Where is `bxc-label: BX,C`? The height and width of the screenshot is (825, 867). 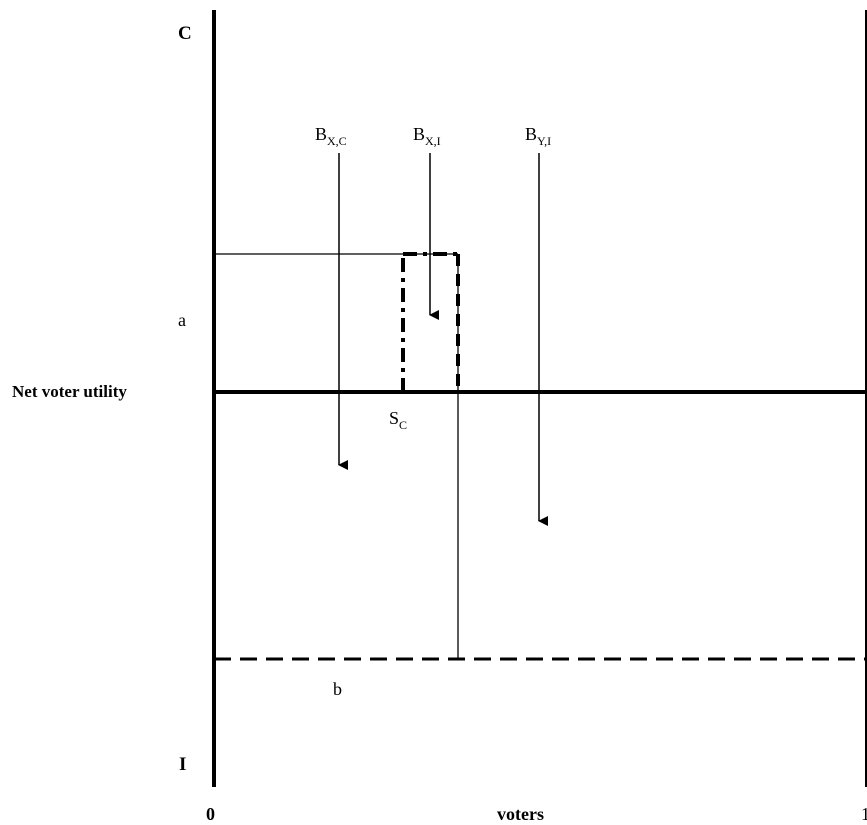
bxc-label: BX,C is located at coordinates (331, 136).